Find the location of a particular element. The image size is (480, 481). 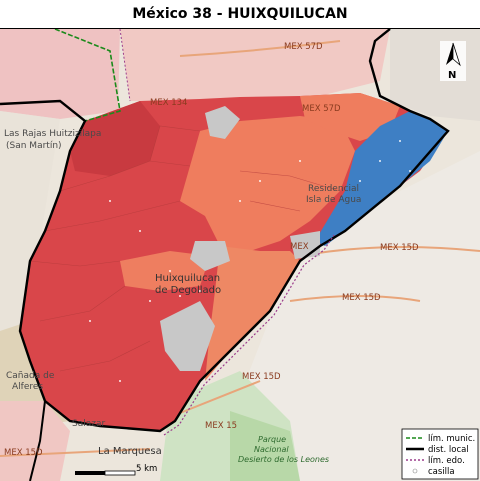

road-mex57d is located at coordinates (260, 48).